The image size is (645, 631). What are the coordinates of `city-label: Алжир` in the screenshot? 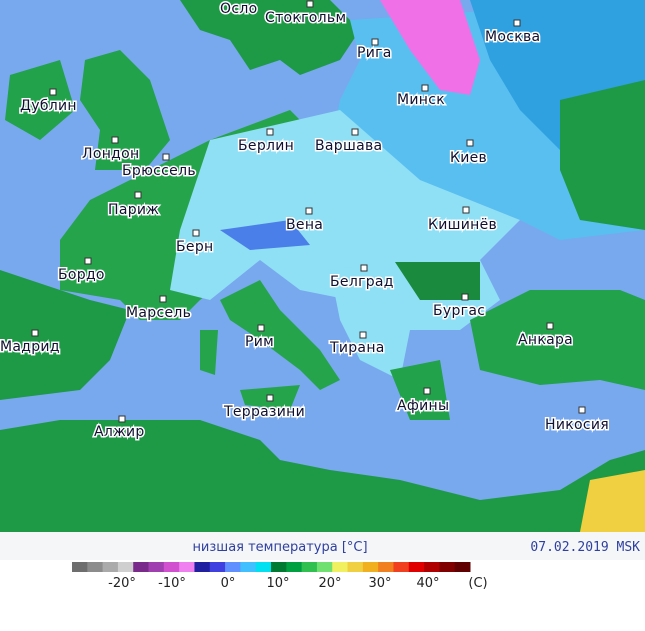 It's located at (119, 432).